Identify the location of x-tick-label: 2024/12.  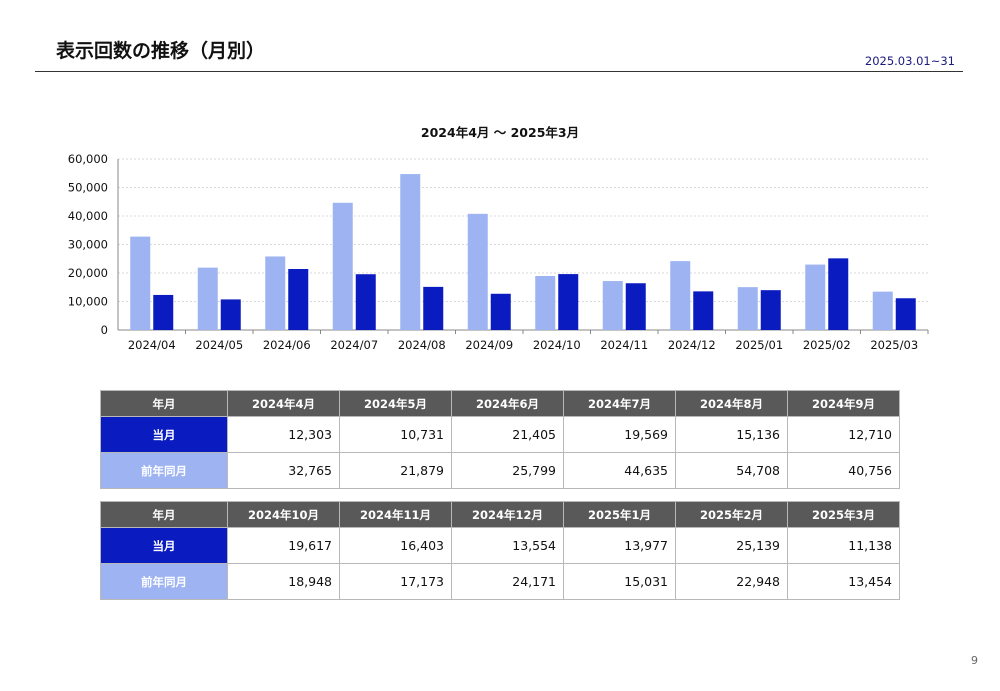
(692, 345).